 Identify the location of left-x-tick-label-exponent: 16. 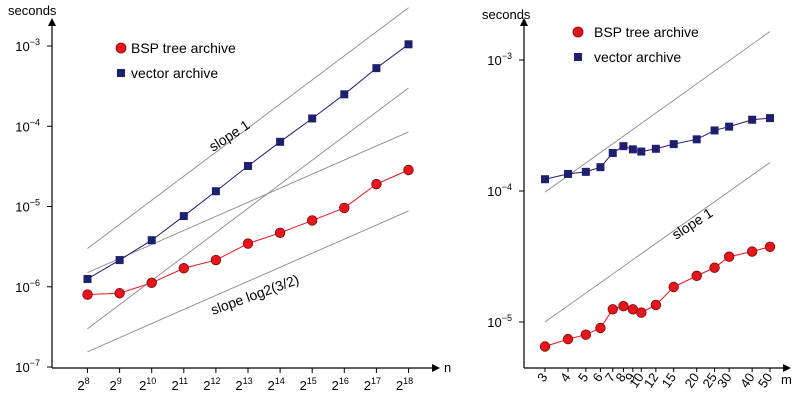
(344, 381).